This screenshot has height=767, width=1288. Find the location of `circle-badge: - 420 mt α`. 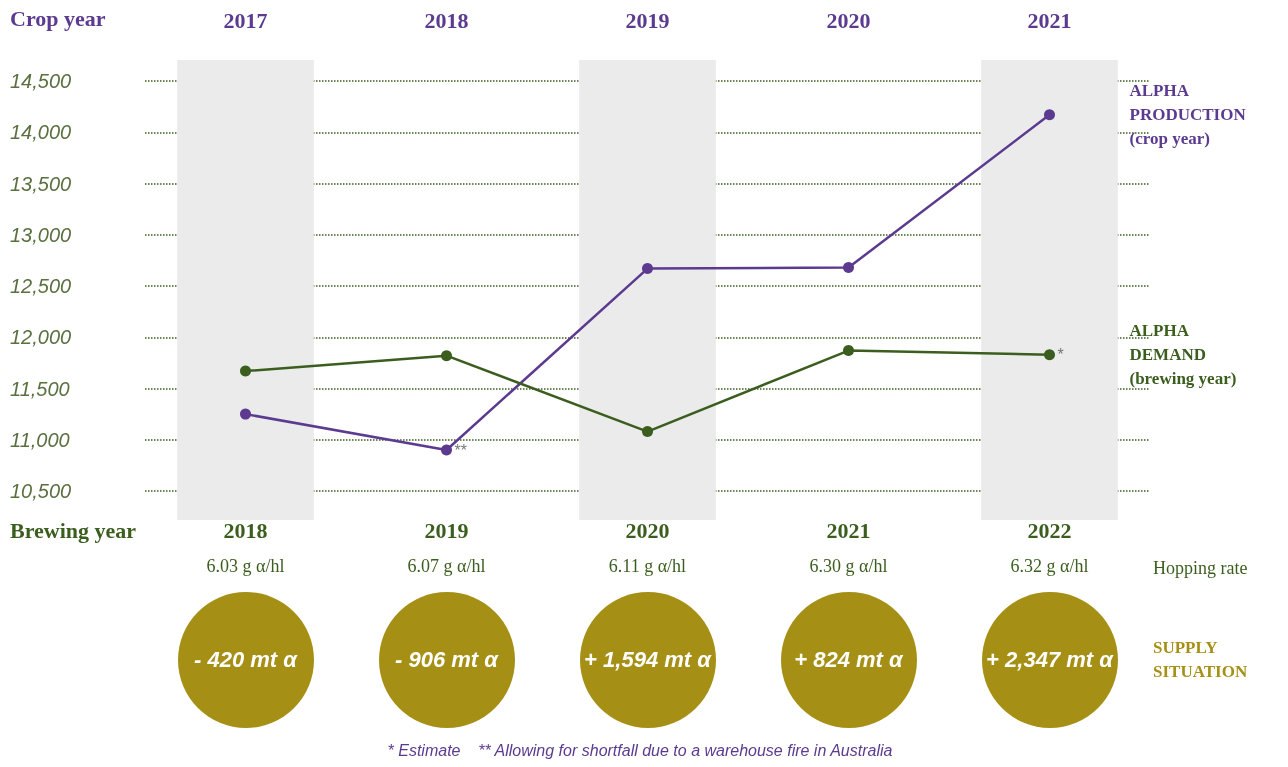

circle-badge: - 420 mt α is located at coordinates (245, 660).